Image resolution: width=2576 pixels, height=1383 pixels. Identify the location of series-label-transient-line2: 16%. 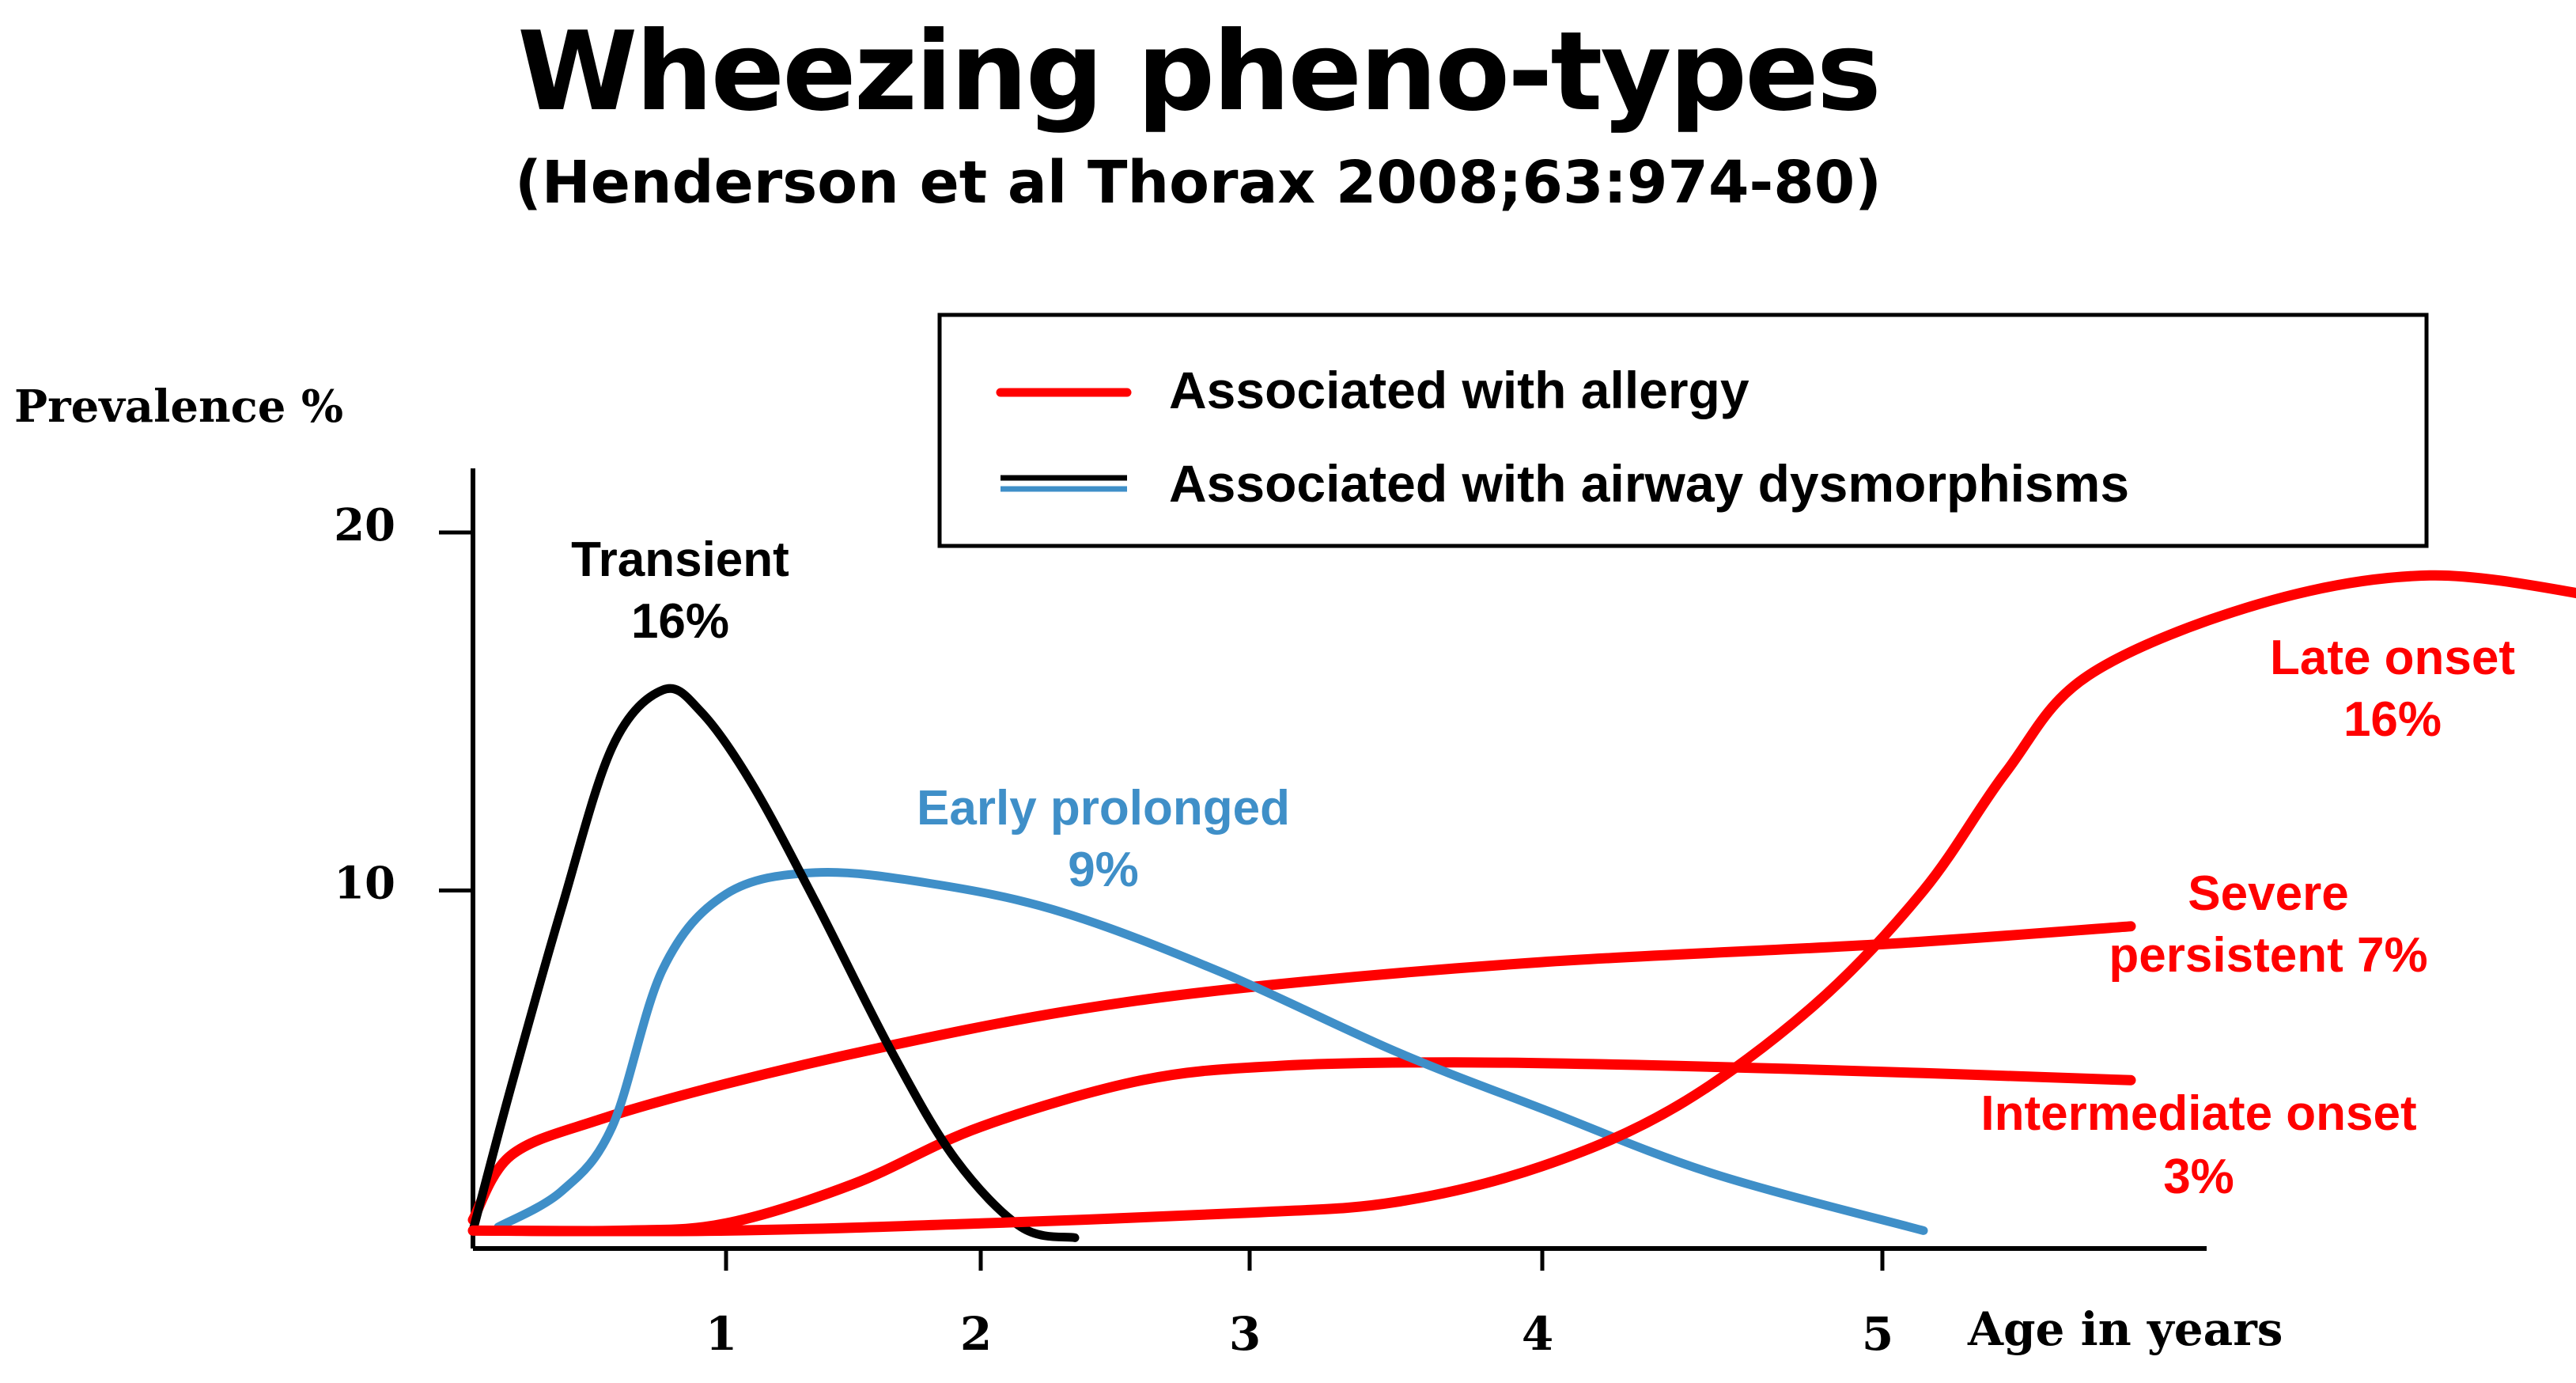
(680, 621).